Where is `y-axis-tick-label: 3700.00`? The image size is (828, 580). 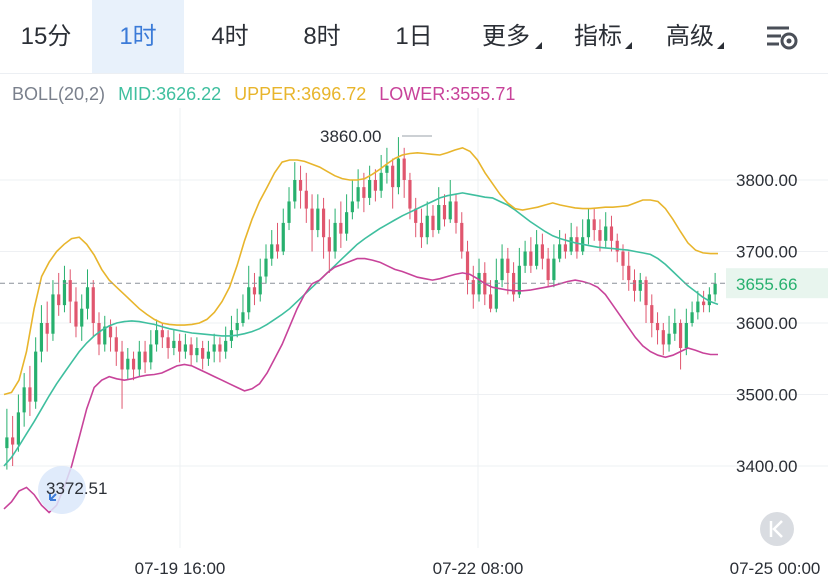
y-axis-tick-label: 3700.00 is located at coordinates (766, 252).